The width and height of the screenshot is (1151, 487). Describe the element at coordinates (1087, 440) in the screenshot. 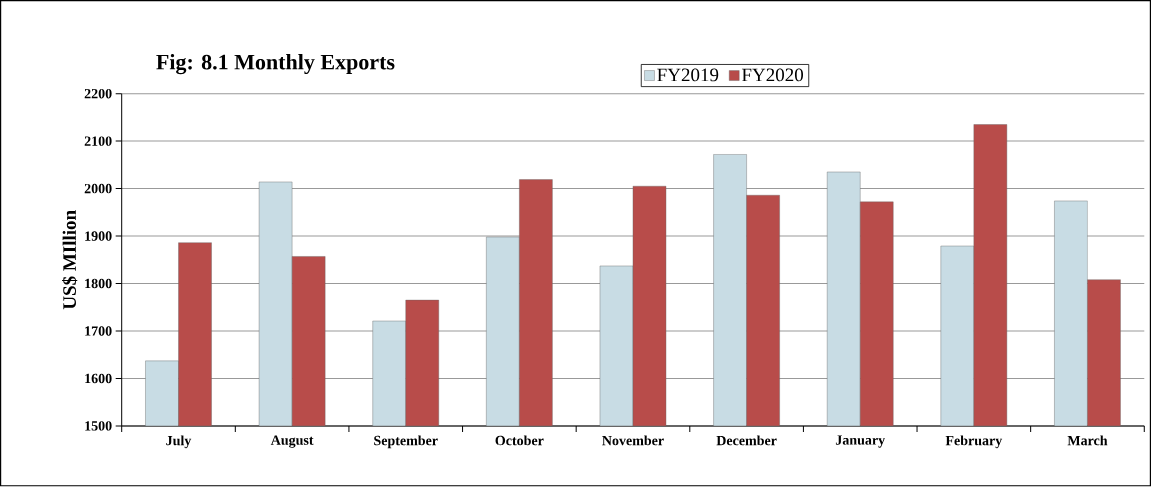

I see `x-tick-label: March` at that location.